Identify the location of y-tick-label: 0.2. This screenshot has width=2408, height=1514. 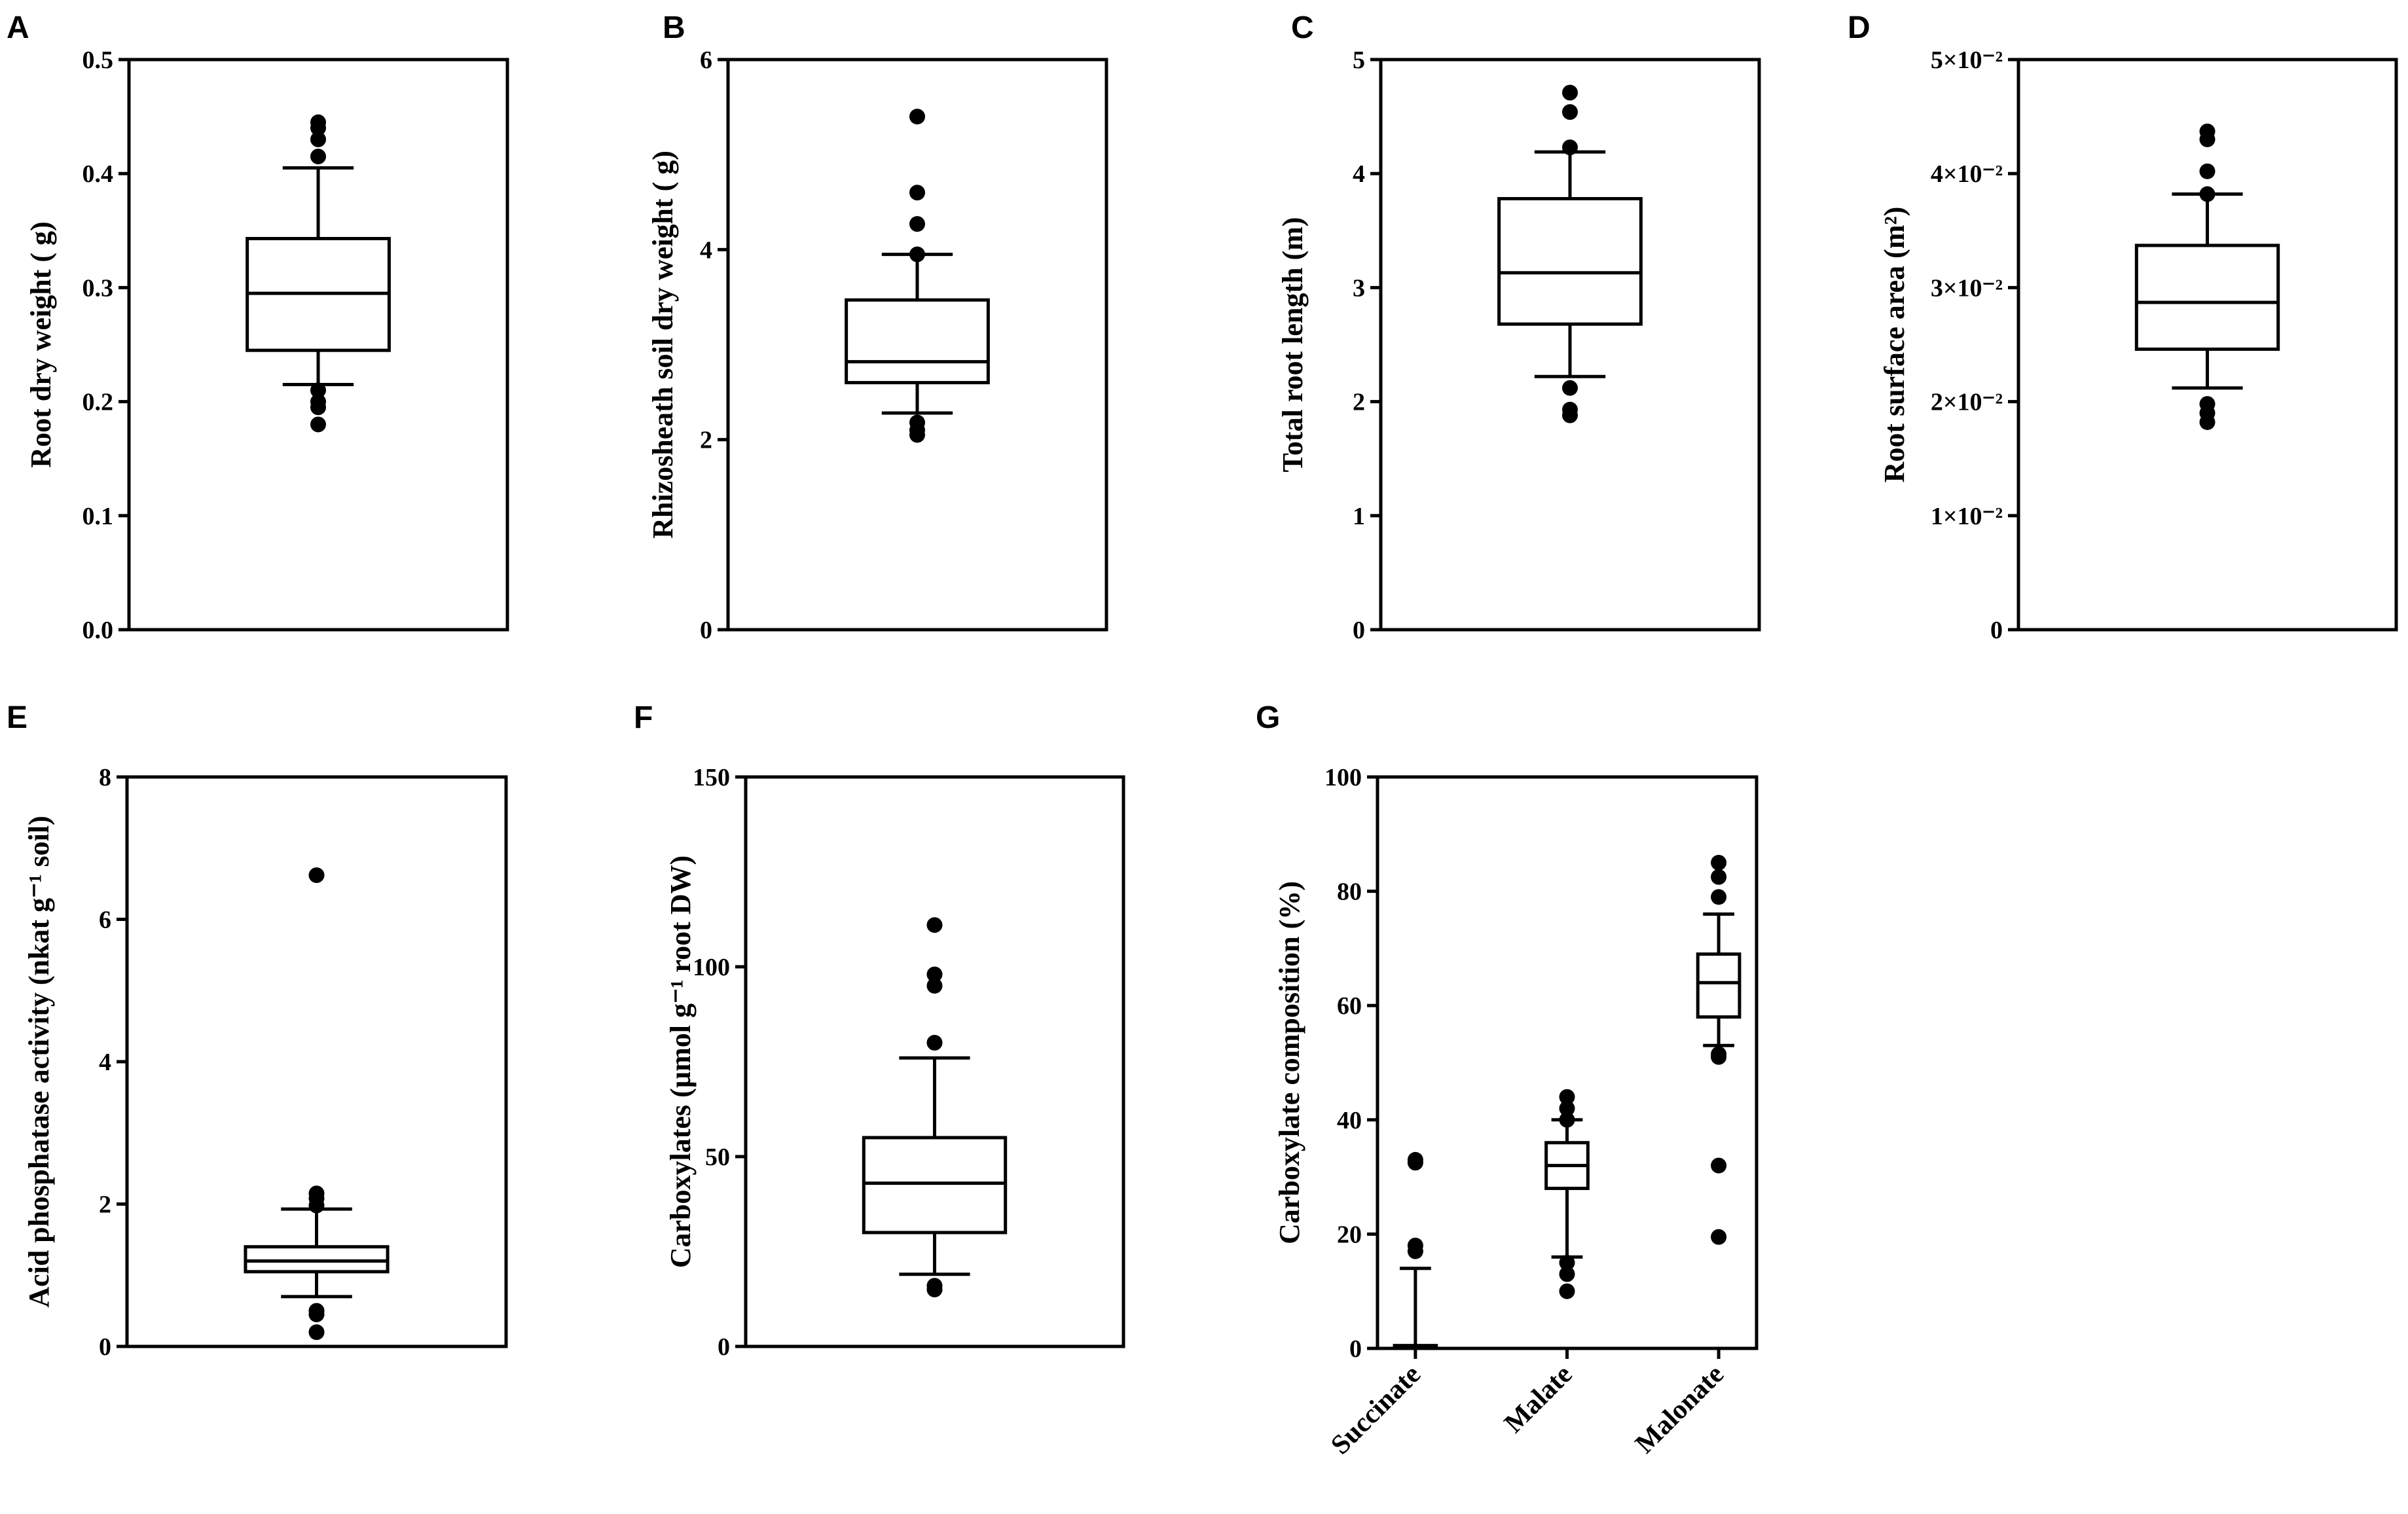
(98, 402).